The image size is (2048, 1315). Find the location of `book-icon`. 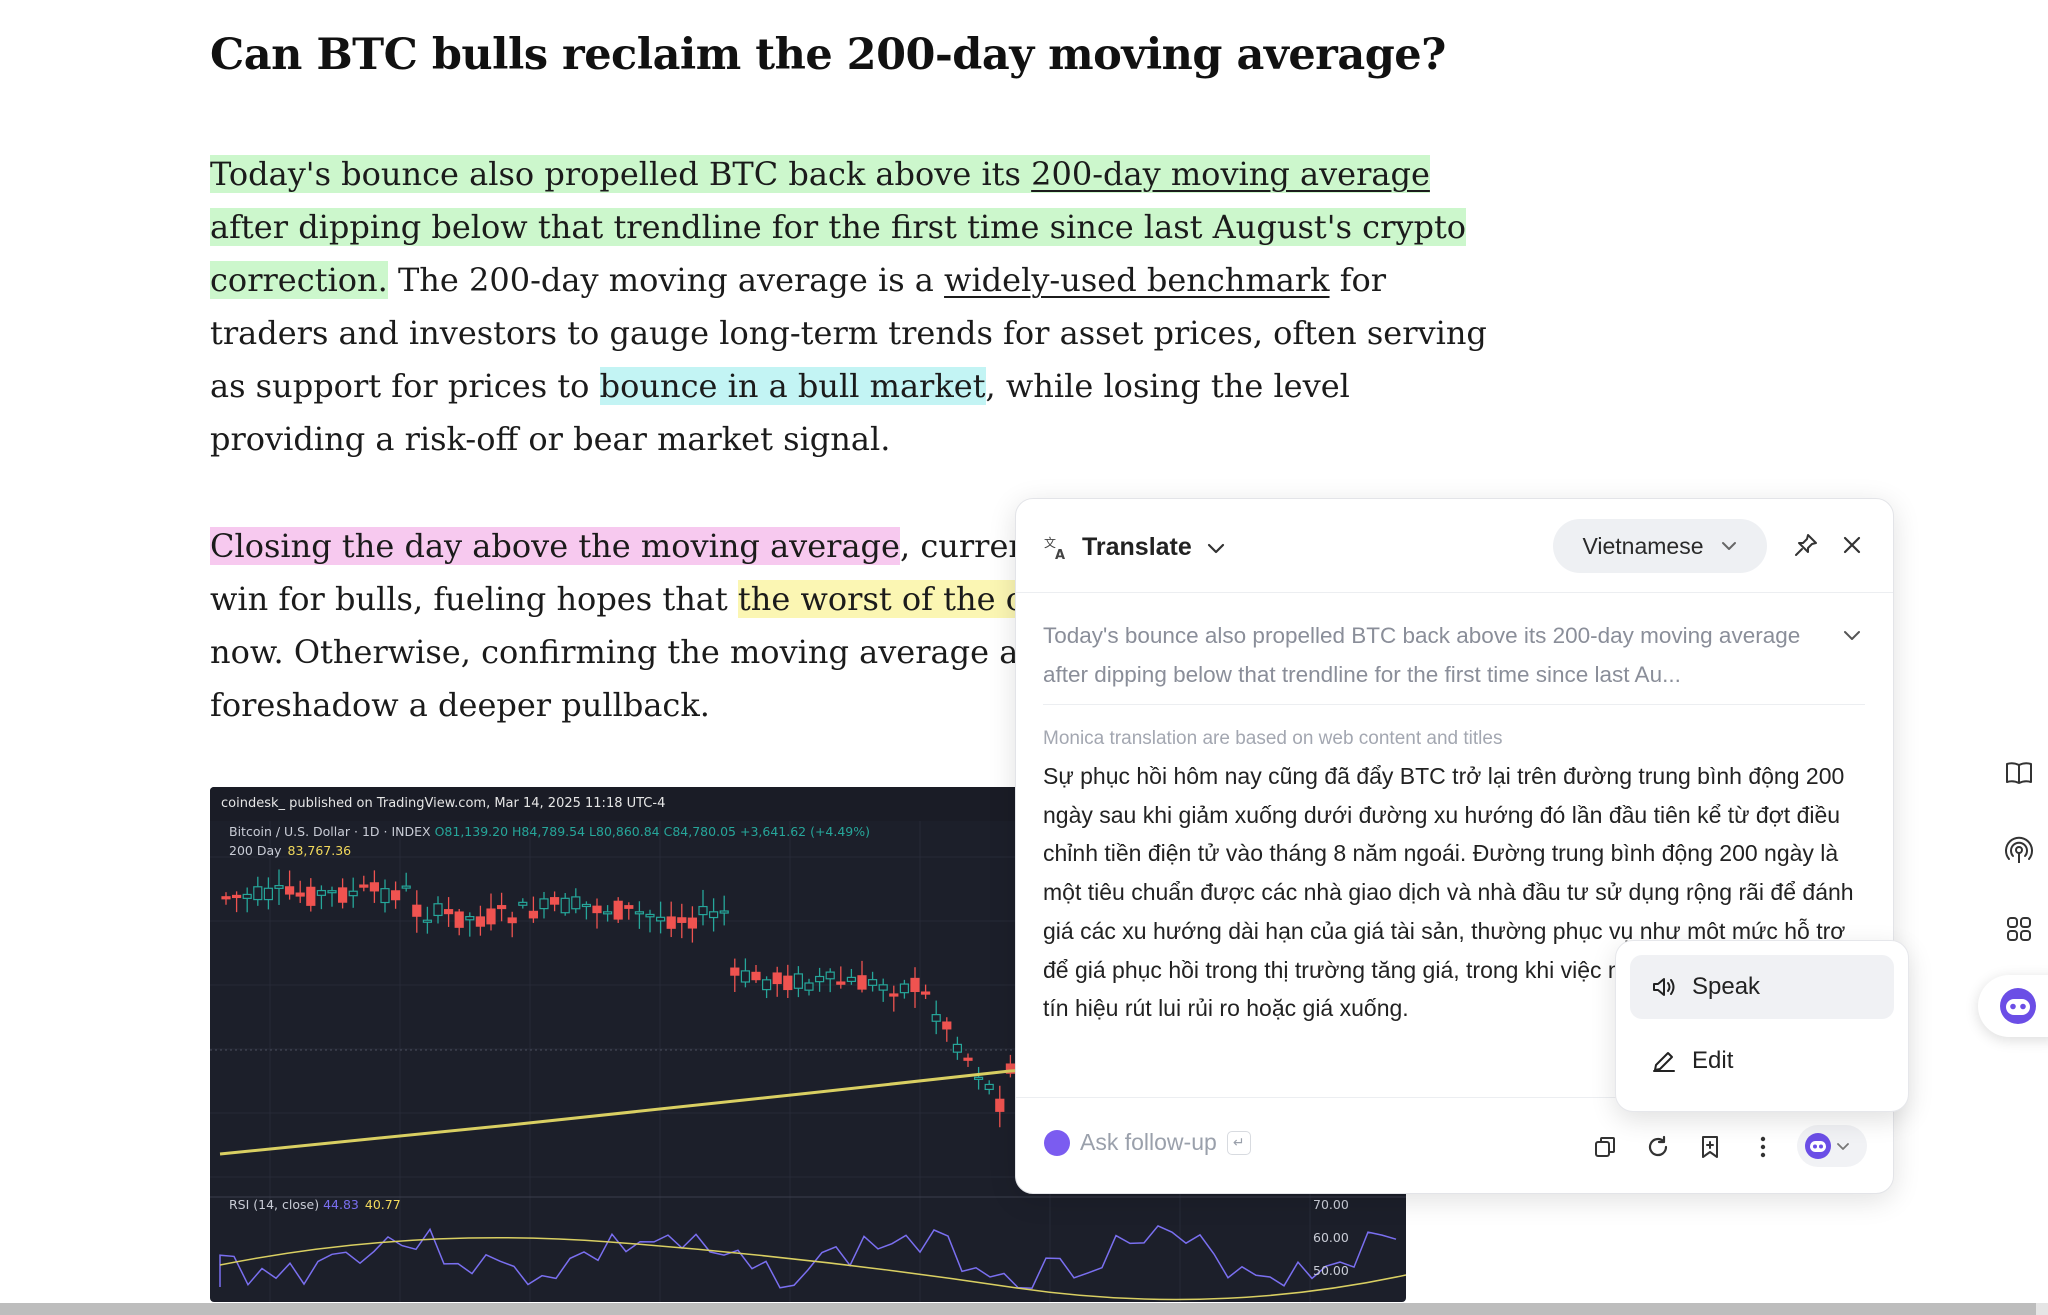

book-icon is located at coordinates (2019, 773).